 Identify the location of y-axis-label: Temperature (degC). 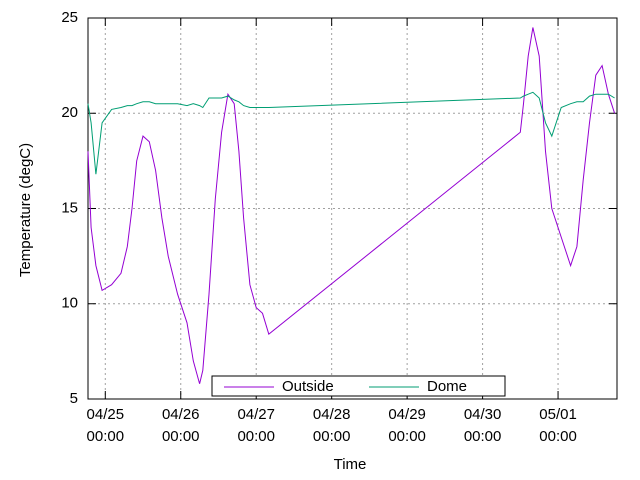
(25, 210).